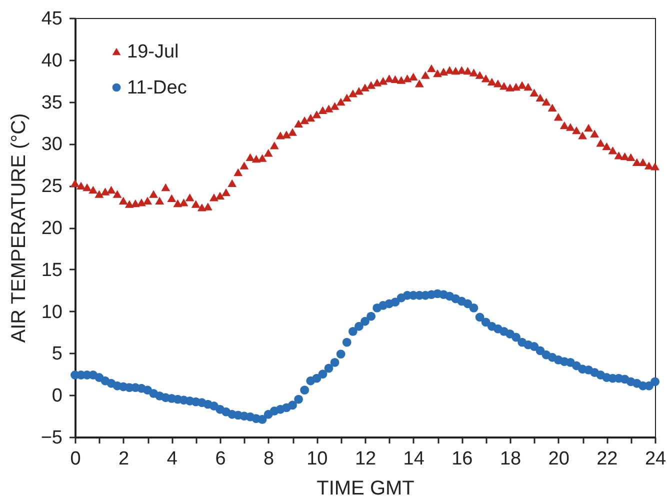 Image resolution: width=667 pixels, height=499 pixels. Describe the element at coordinates (57, 396) in the screenshot. I see `y-tick-label: 0` at that location.